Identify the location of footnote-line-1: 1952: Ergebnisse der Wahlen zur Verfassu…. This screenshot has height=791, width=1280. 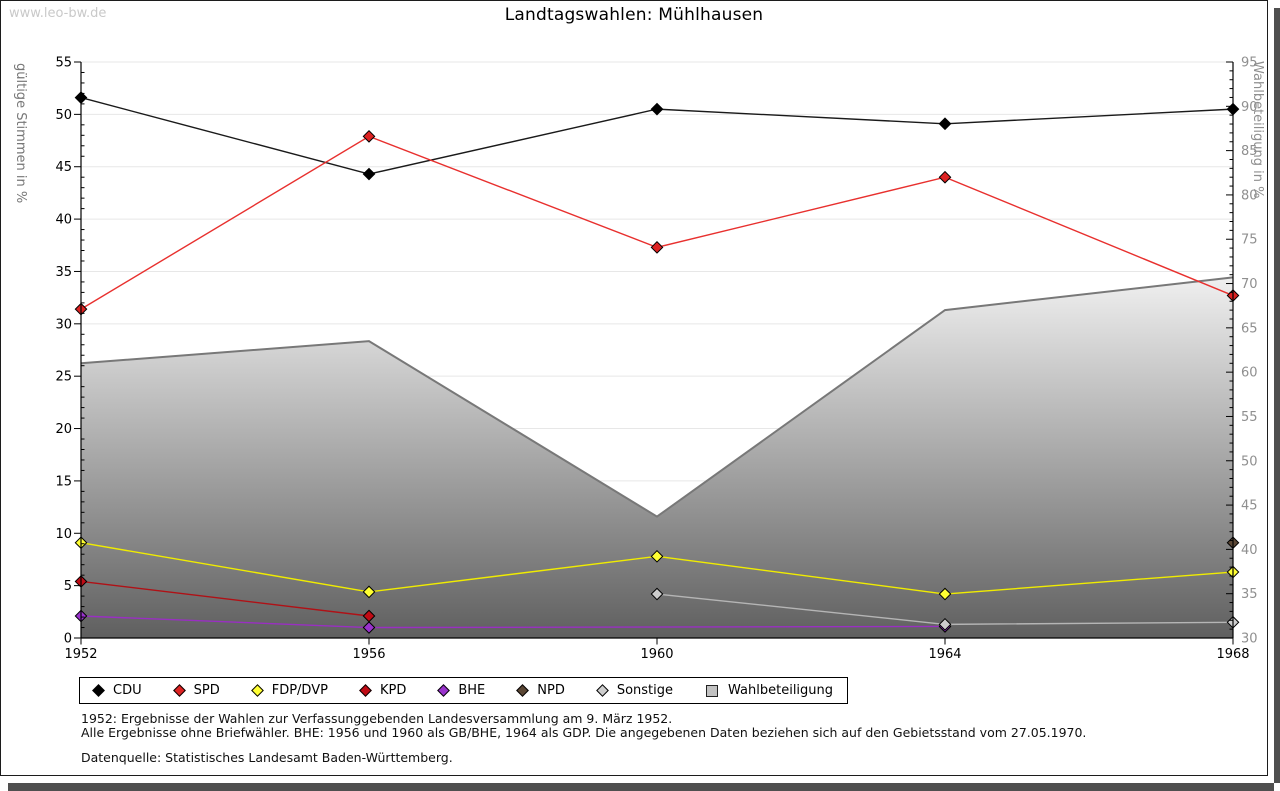
(377, 718).